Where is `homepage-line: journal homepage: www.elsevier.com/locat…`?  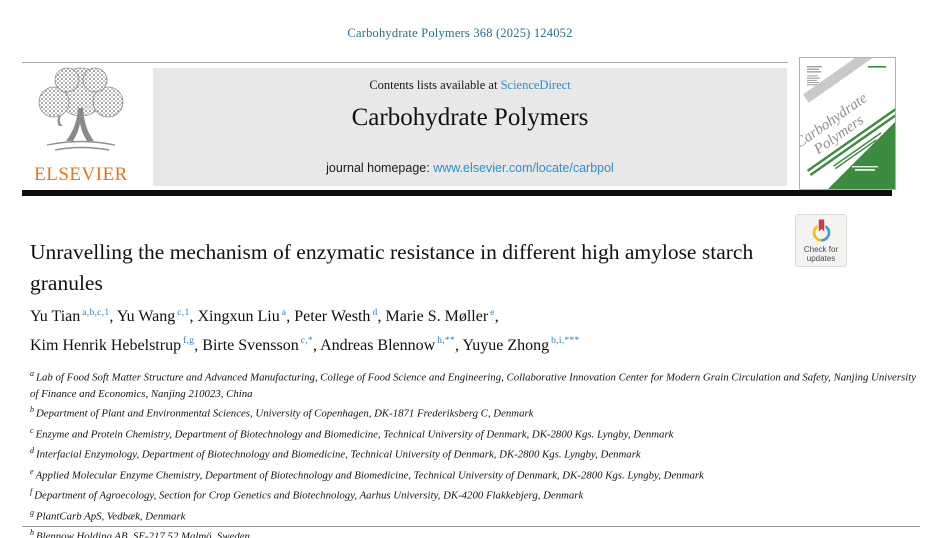
homepage-line: journal homepage: www.elsevier.com/locat… is located at coordinates (470, 168).